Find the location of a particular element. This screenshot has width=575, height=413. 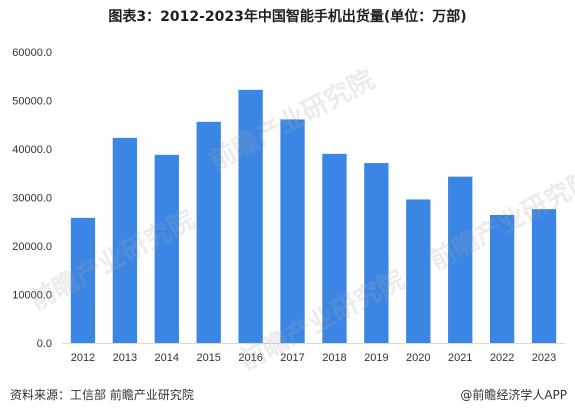

y-tick-label: 0.0 is located at coordinates (44, 344).